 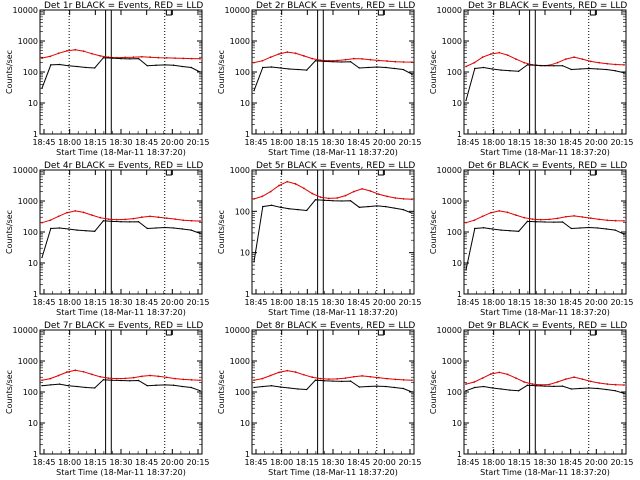 I want to click on lld-series-line, so click(x=333, y=190).